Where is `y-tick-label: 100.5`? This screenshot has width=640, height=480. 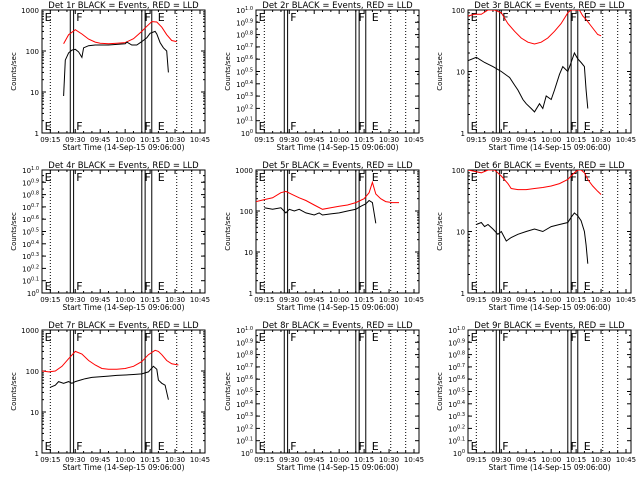
y-tick-label: 100.5 is located at coordinates (244, 391).